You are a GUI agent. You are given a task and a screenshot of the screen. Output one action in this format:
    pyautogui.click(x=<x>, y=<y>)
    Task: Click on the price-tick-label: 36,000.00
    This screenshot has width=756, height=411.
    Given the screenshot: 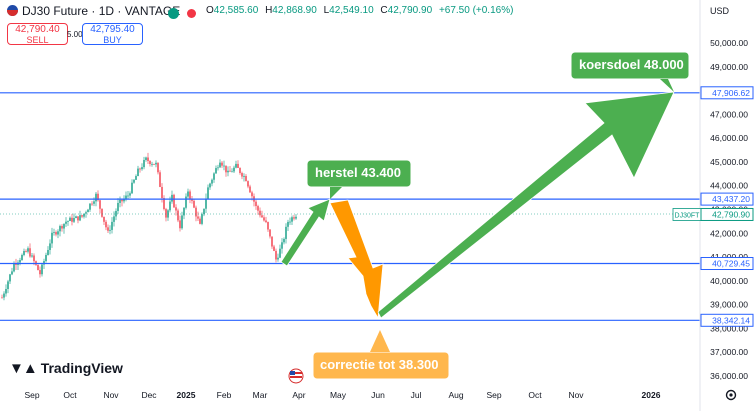 What is the action you would take?
    pyautogui.click(x=729, y=376)
    